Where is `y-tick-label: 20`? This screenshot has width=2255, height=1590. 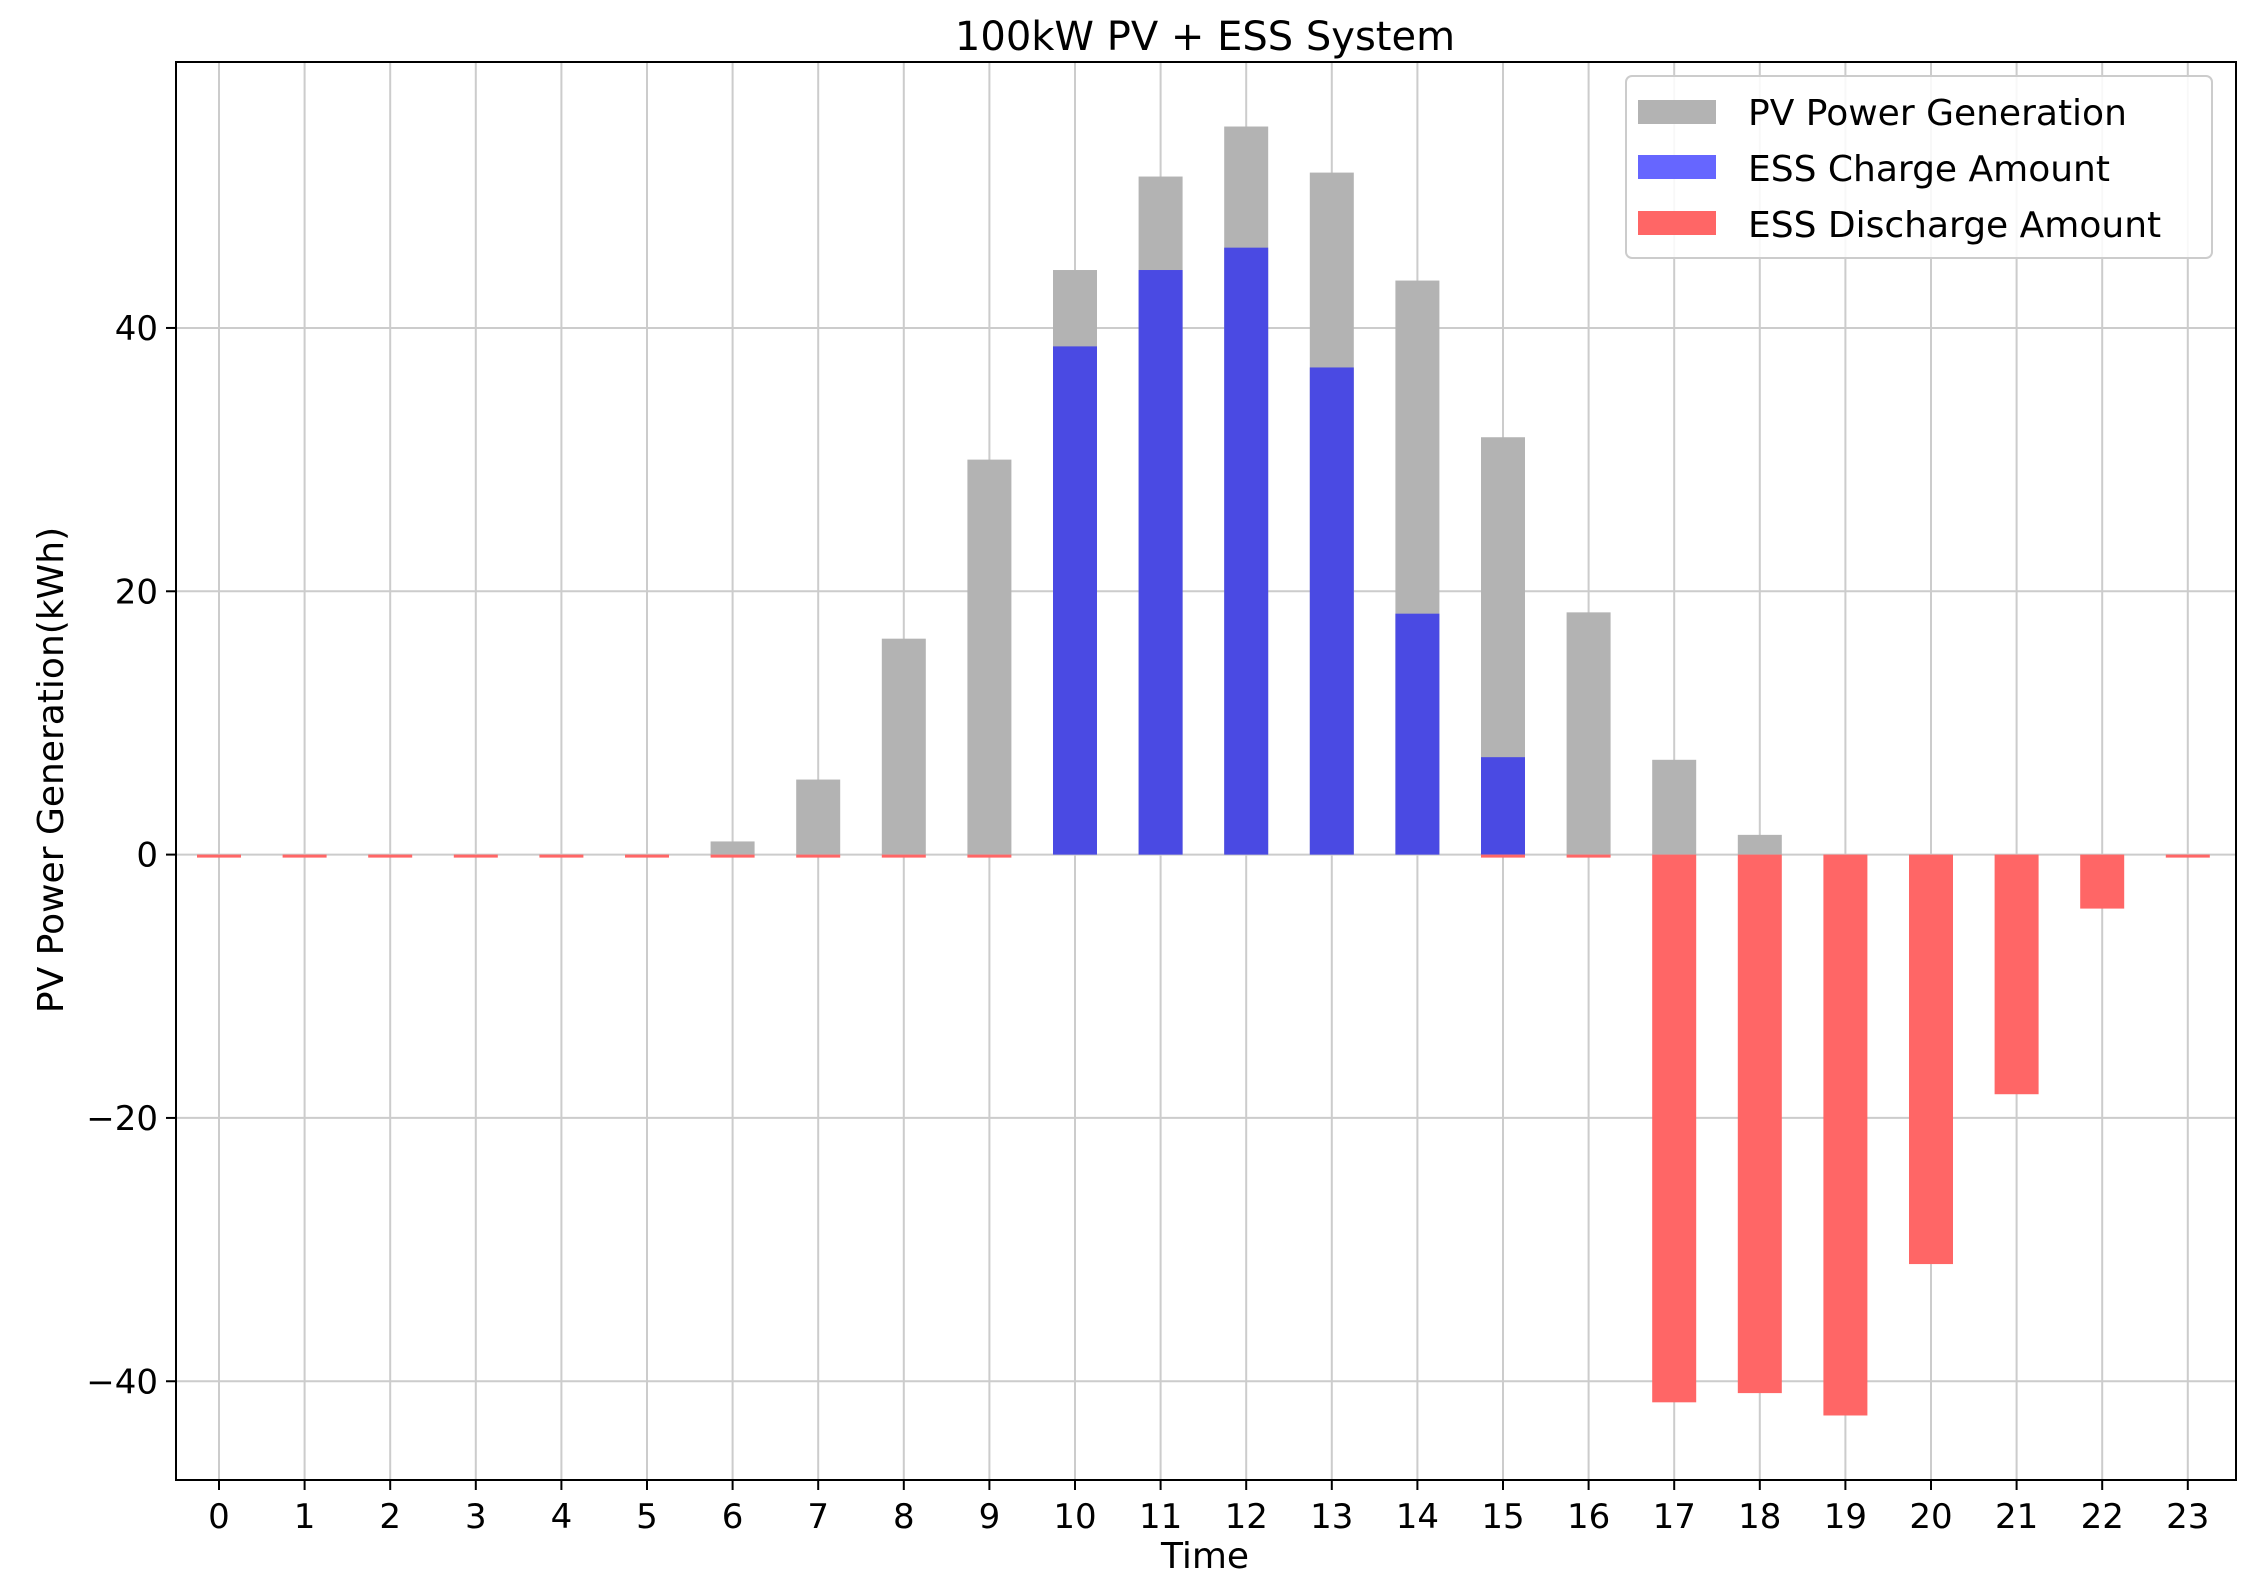
y-tick-label: 20 is located at coordinates (136, 592).